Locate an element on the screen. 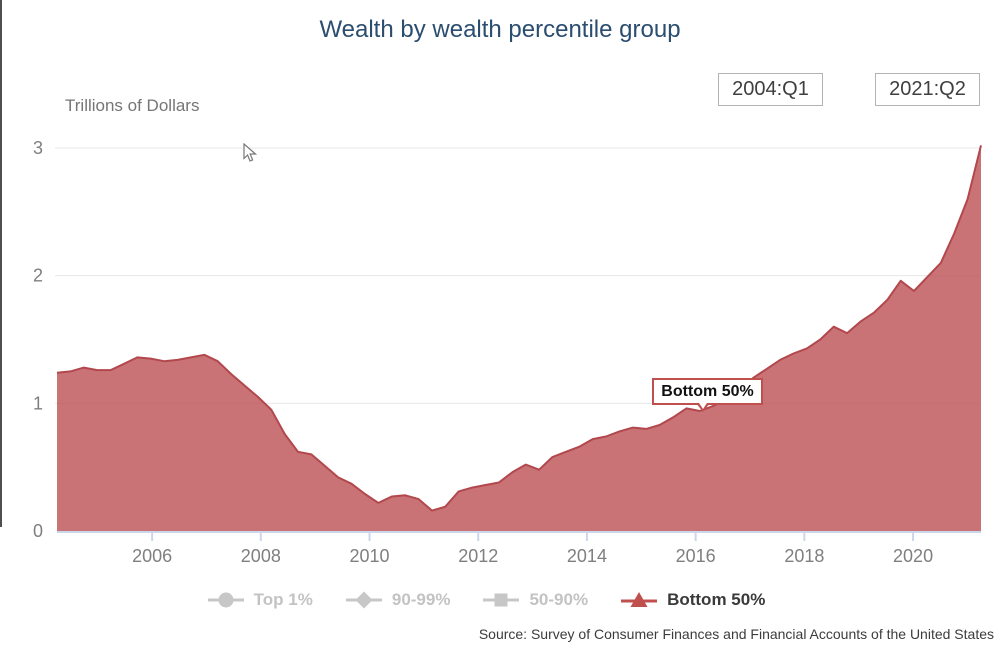 This screenshot has height=650, width=1000. diamond-marker-icon is located at coordinates (363, 600).